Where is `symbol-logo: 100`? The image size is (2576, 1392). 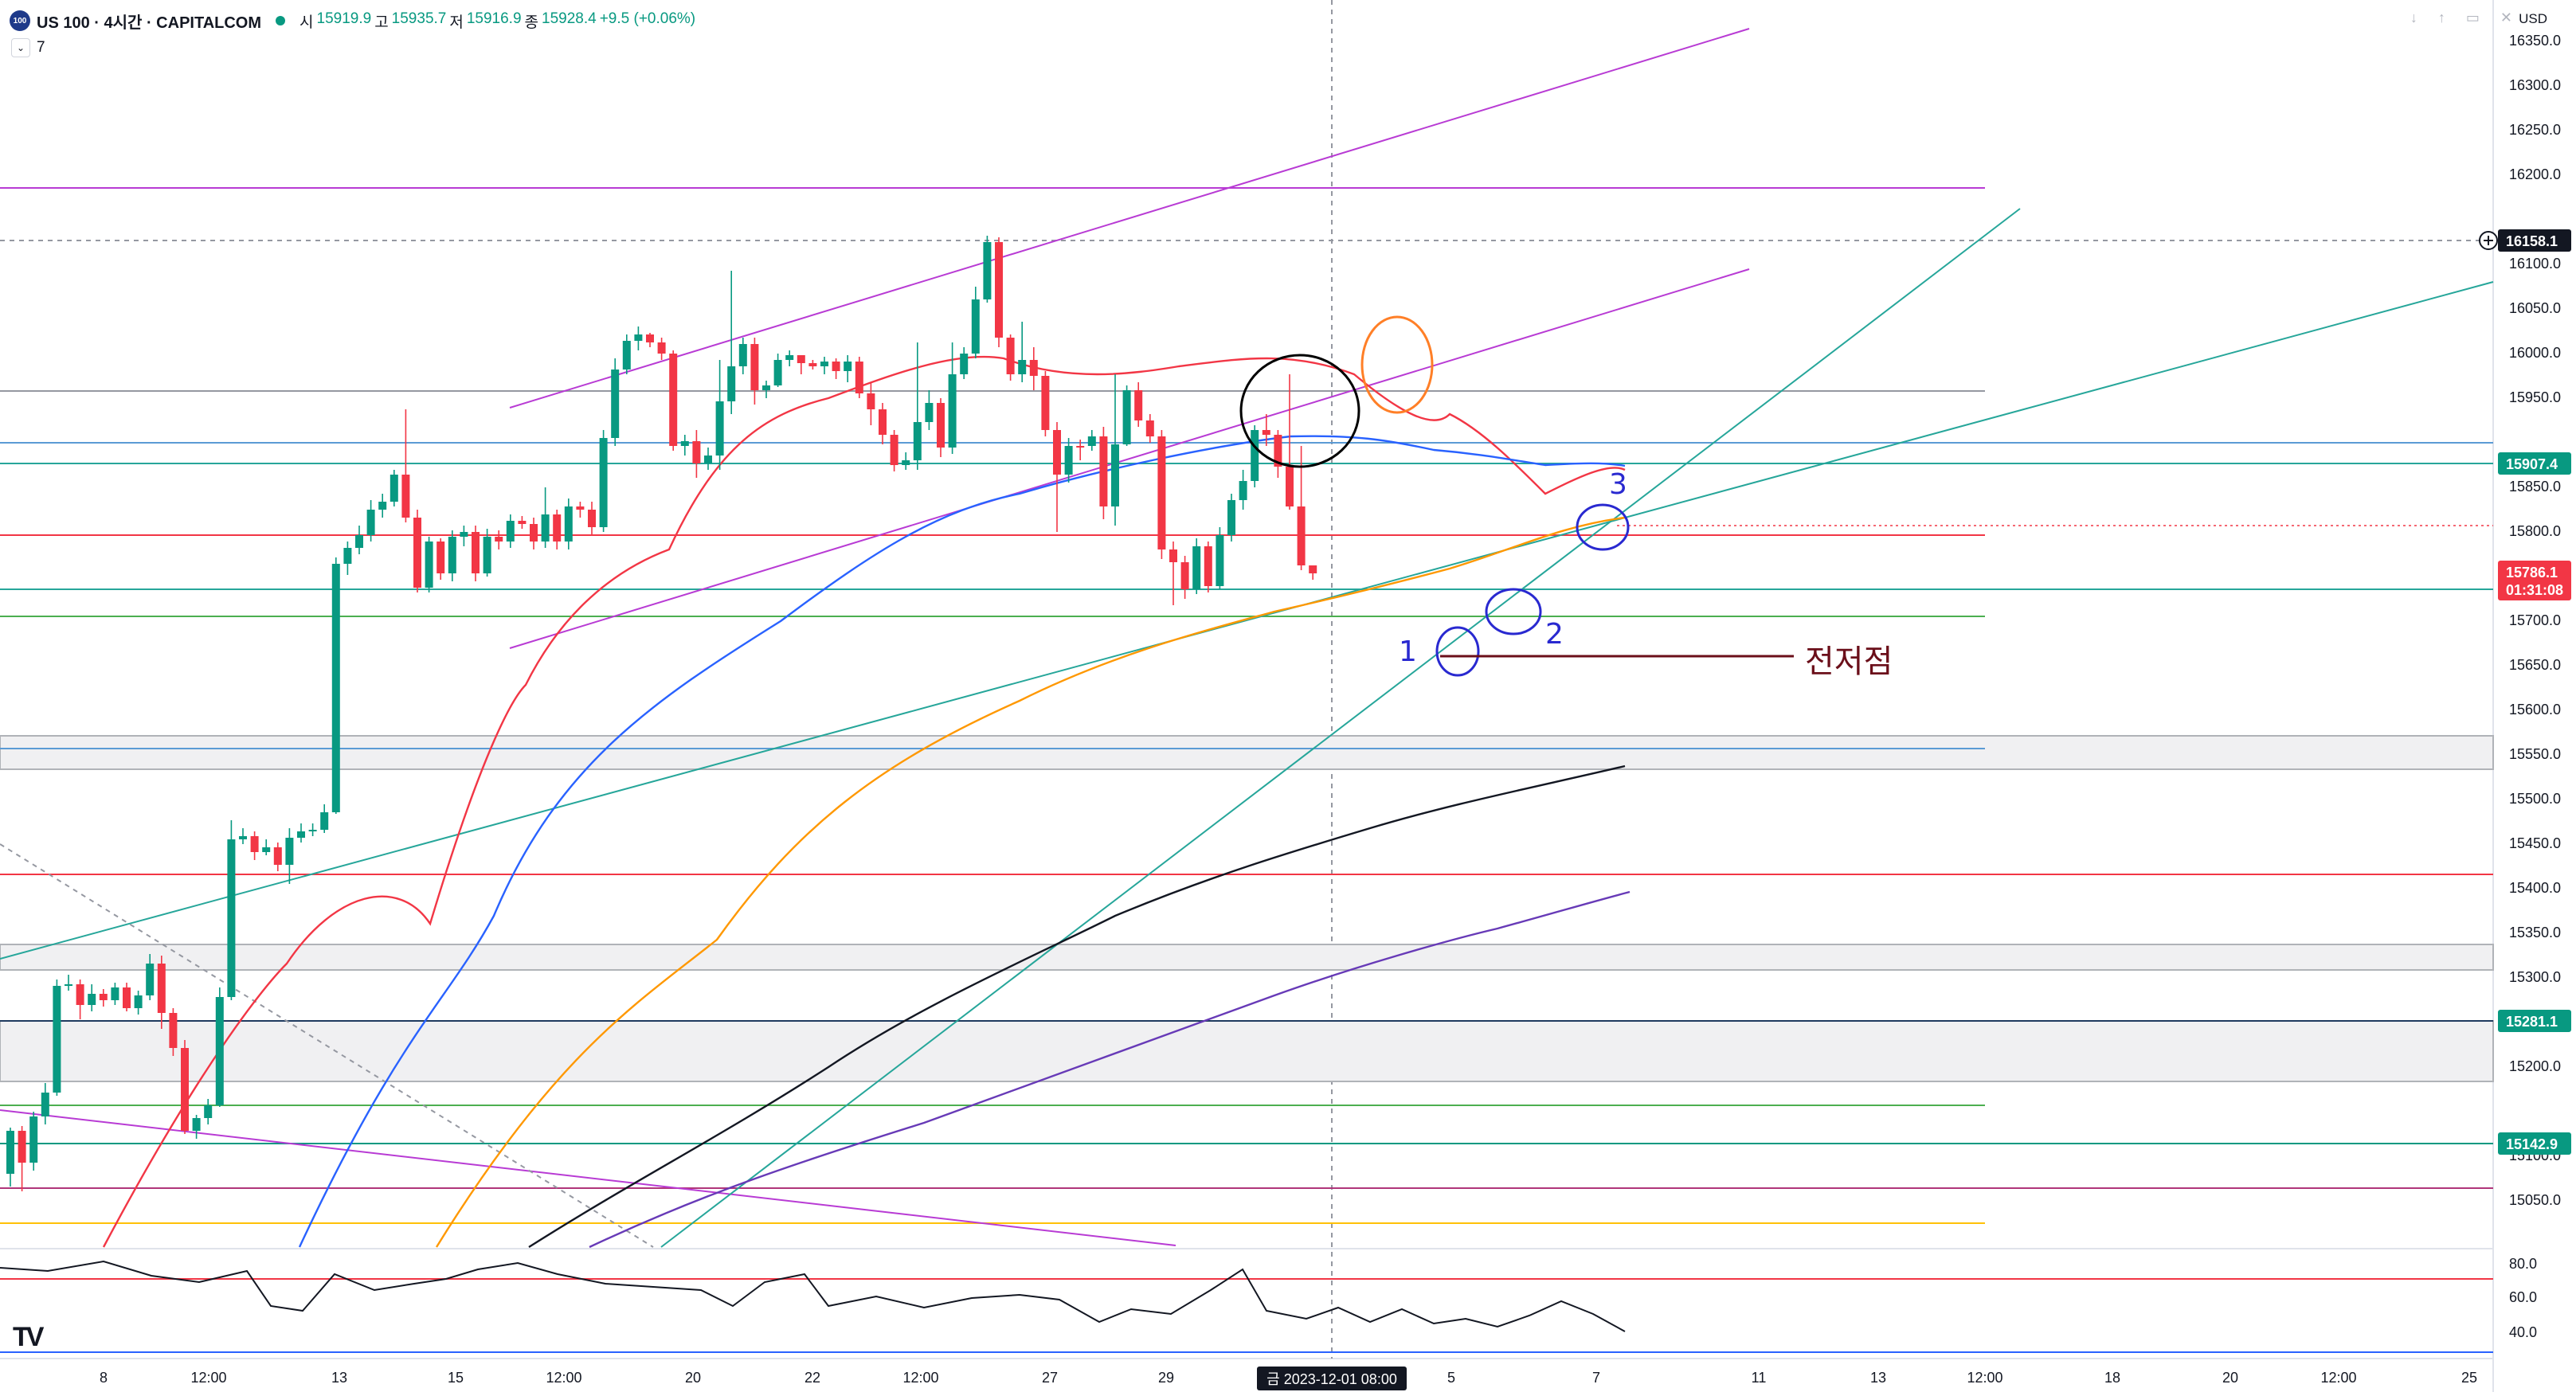
symbol-logo: 100 is located at coordinates (20, 20).